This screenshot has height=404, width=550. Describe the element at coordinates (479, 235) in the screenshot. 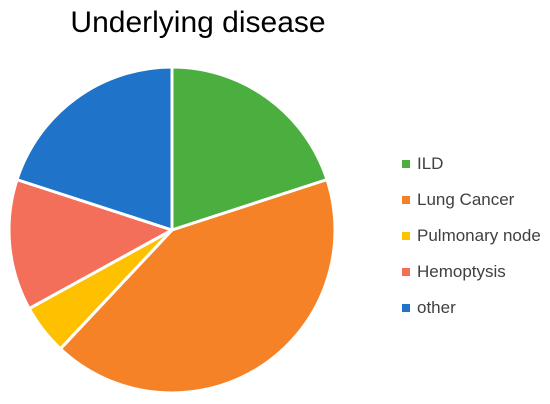

I see `legend-label-pulmonary-node: Pulmonary node` at that location.